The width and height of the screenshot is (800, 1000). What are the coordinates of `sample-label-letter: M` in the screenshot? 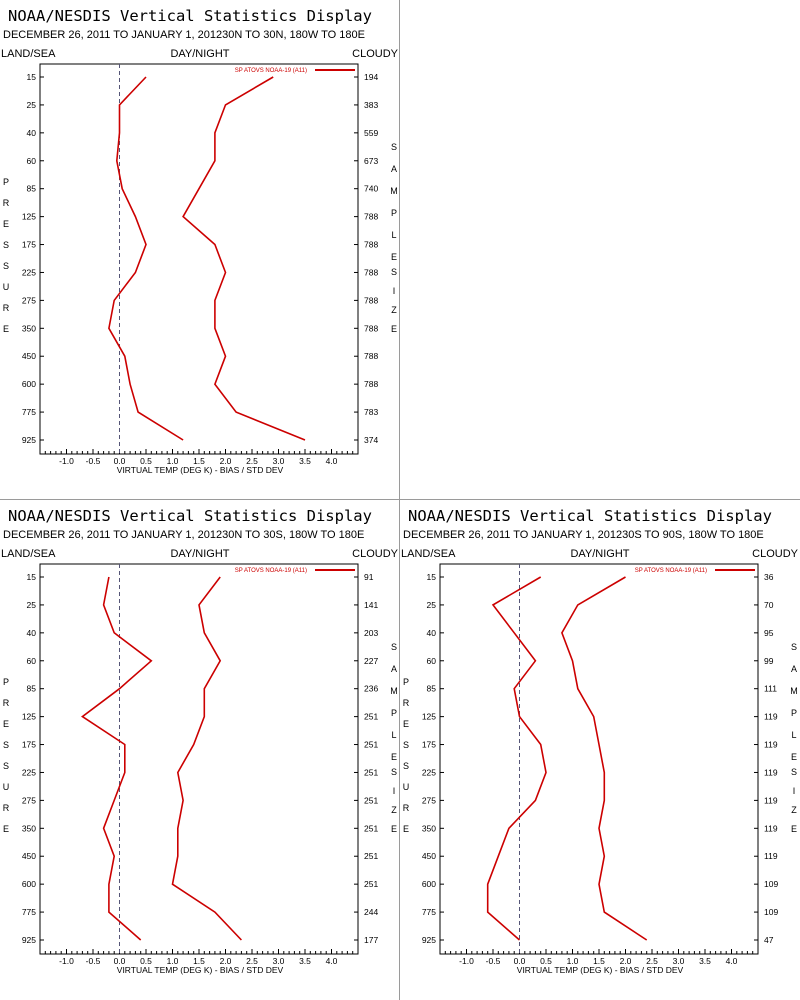 It's located at (394, 691).